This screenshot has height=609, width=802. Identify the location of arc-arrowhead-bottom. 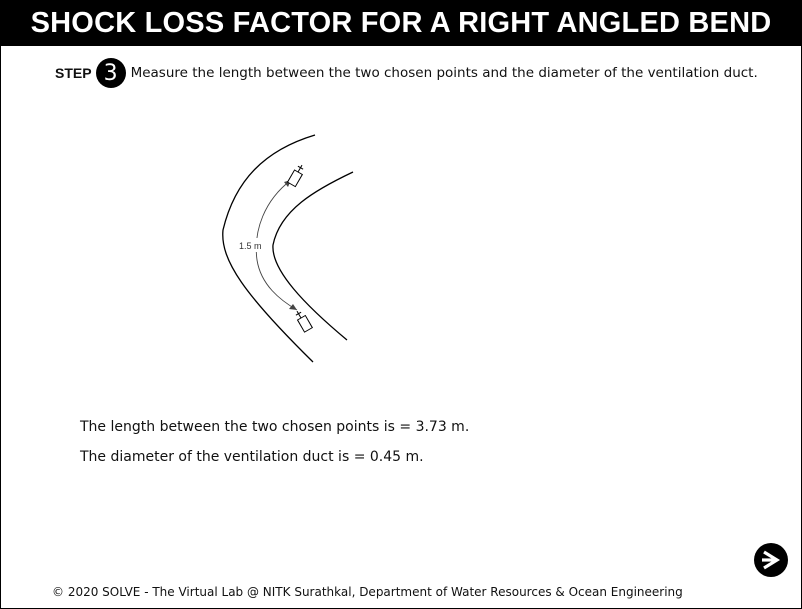
(293, 307).